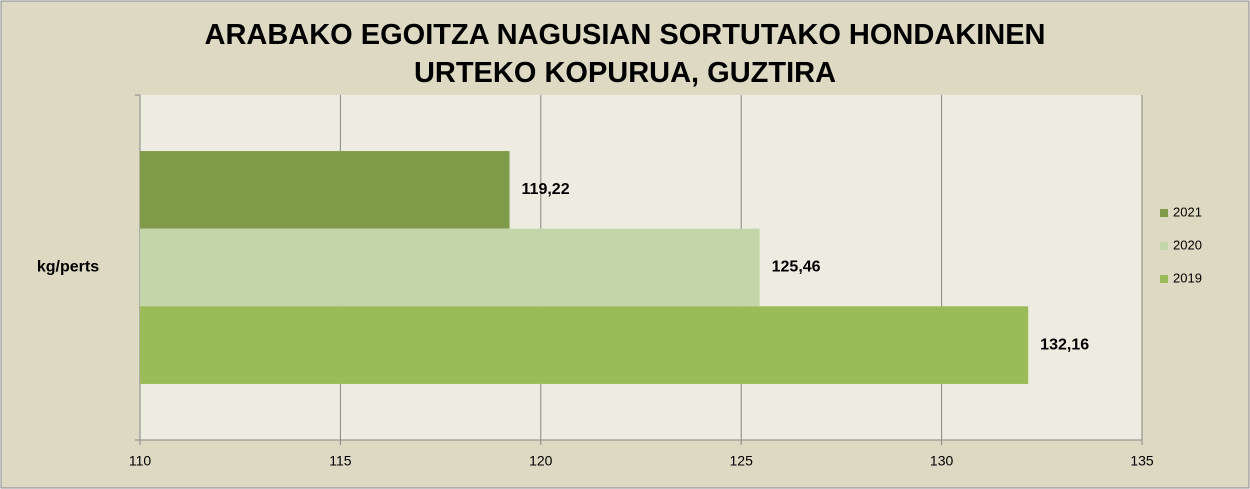  Describe the element at coordinates (340, 461) in the screenshot. I see `x-tick-label: 115` at that location.